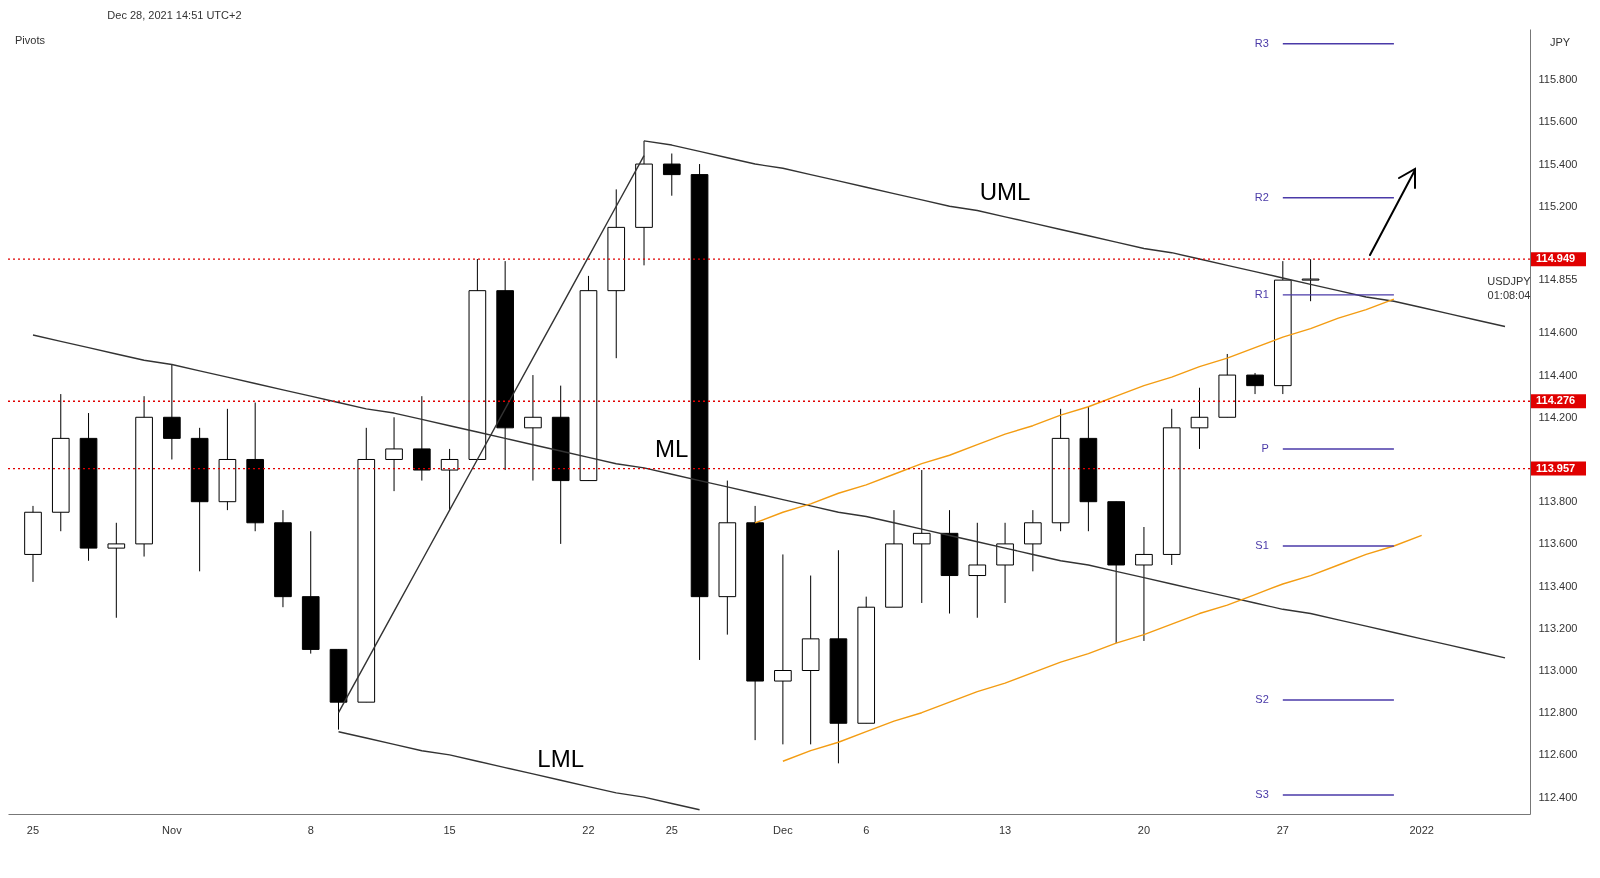 This screenshot has height=878, width=1600. Describe the element at coordinates (1558, 278) in the screenshot. I see `y-tick-label: 114.855` at that location.